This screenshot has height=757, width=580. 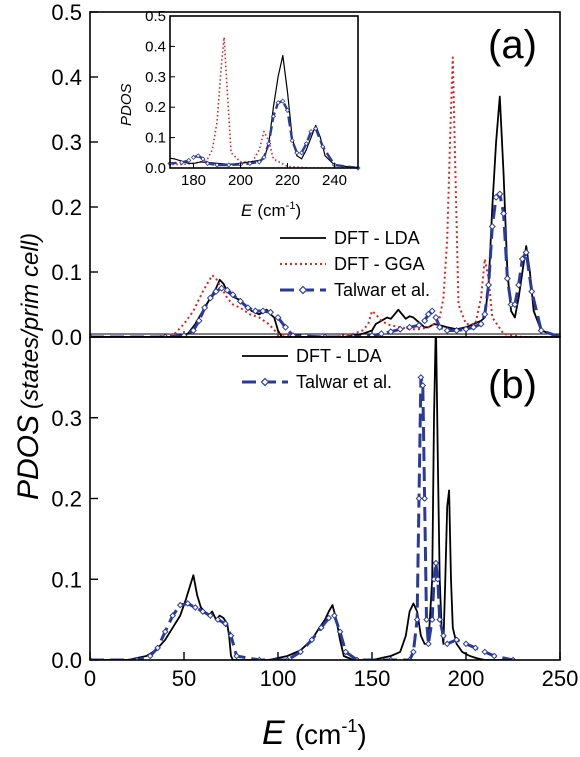 What do you see at coordinates (512, 45) in the screenshot?
I see `panel-label-a: (a)` at bounding box center [512, 45].